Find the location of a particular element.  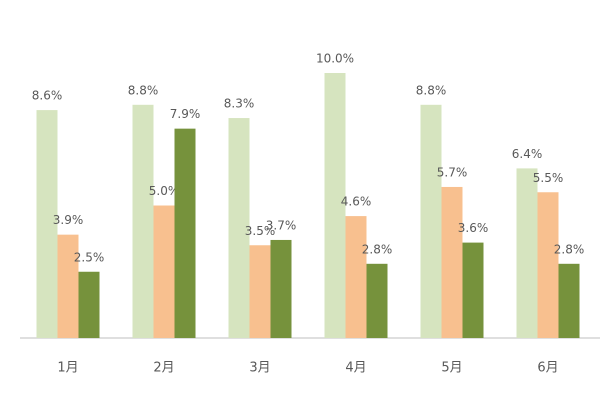

x-tick-label: 2月 is located at coordinates (163, 368).